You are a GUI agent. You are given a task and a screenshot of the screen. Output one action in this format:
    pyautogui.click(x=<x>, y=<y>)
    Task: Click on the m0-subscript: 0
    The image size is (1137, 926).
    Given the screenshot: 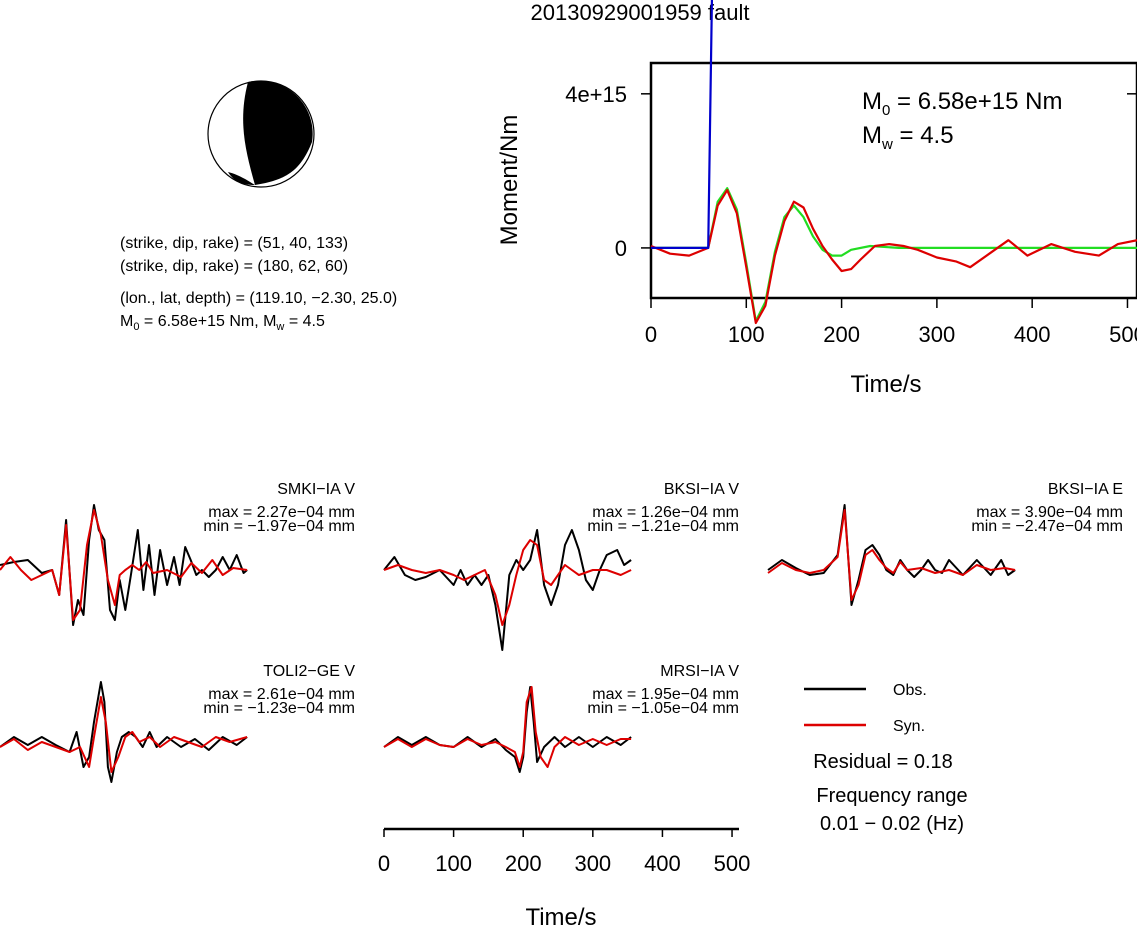 What is the action you would take?
    pyautogui.click(x=136, y=327)
    